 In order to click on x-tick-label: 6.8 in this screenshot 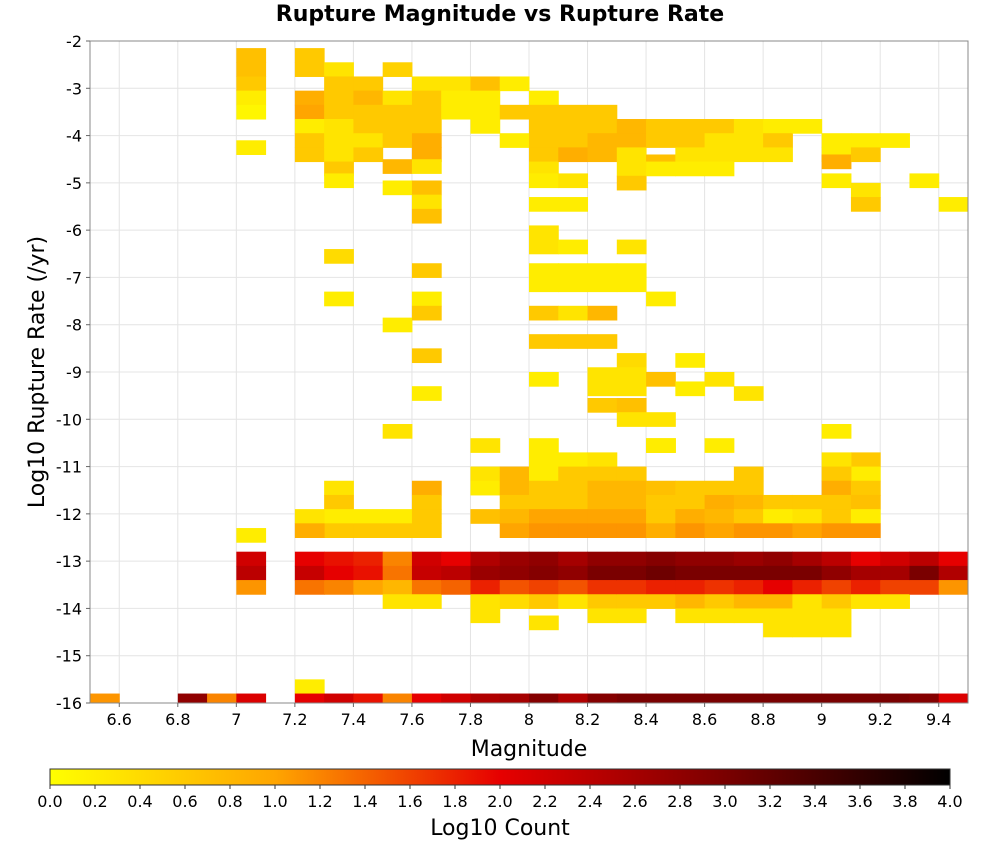, I will do `click(177, 719)`.